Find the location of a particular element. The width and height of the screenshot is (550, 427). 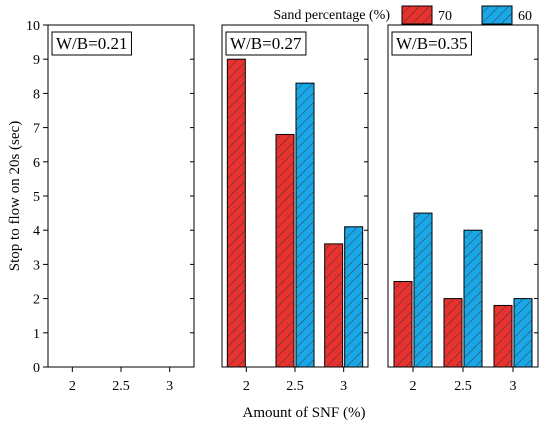

y-tick-label: 0 is located at coordinates (36, 368).